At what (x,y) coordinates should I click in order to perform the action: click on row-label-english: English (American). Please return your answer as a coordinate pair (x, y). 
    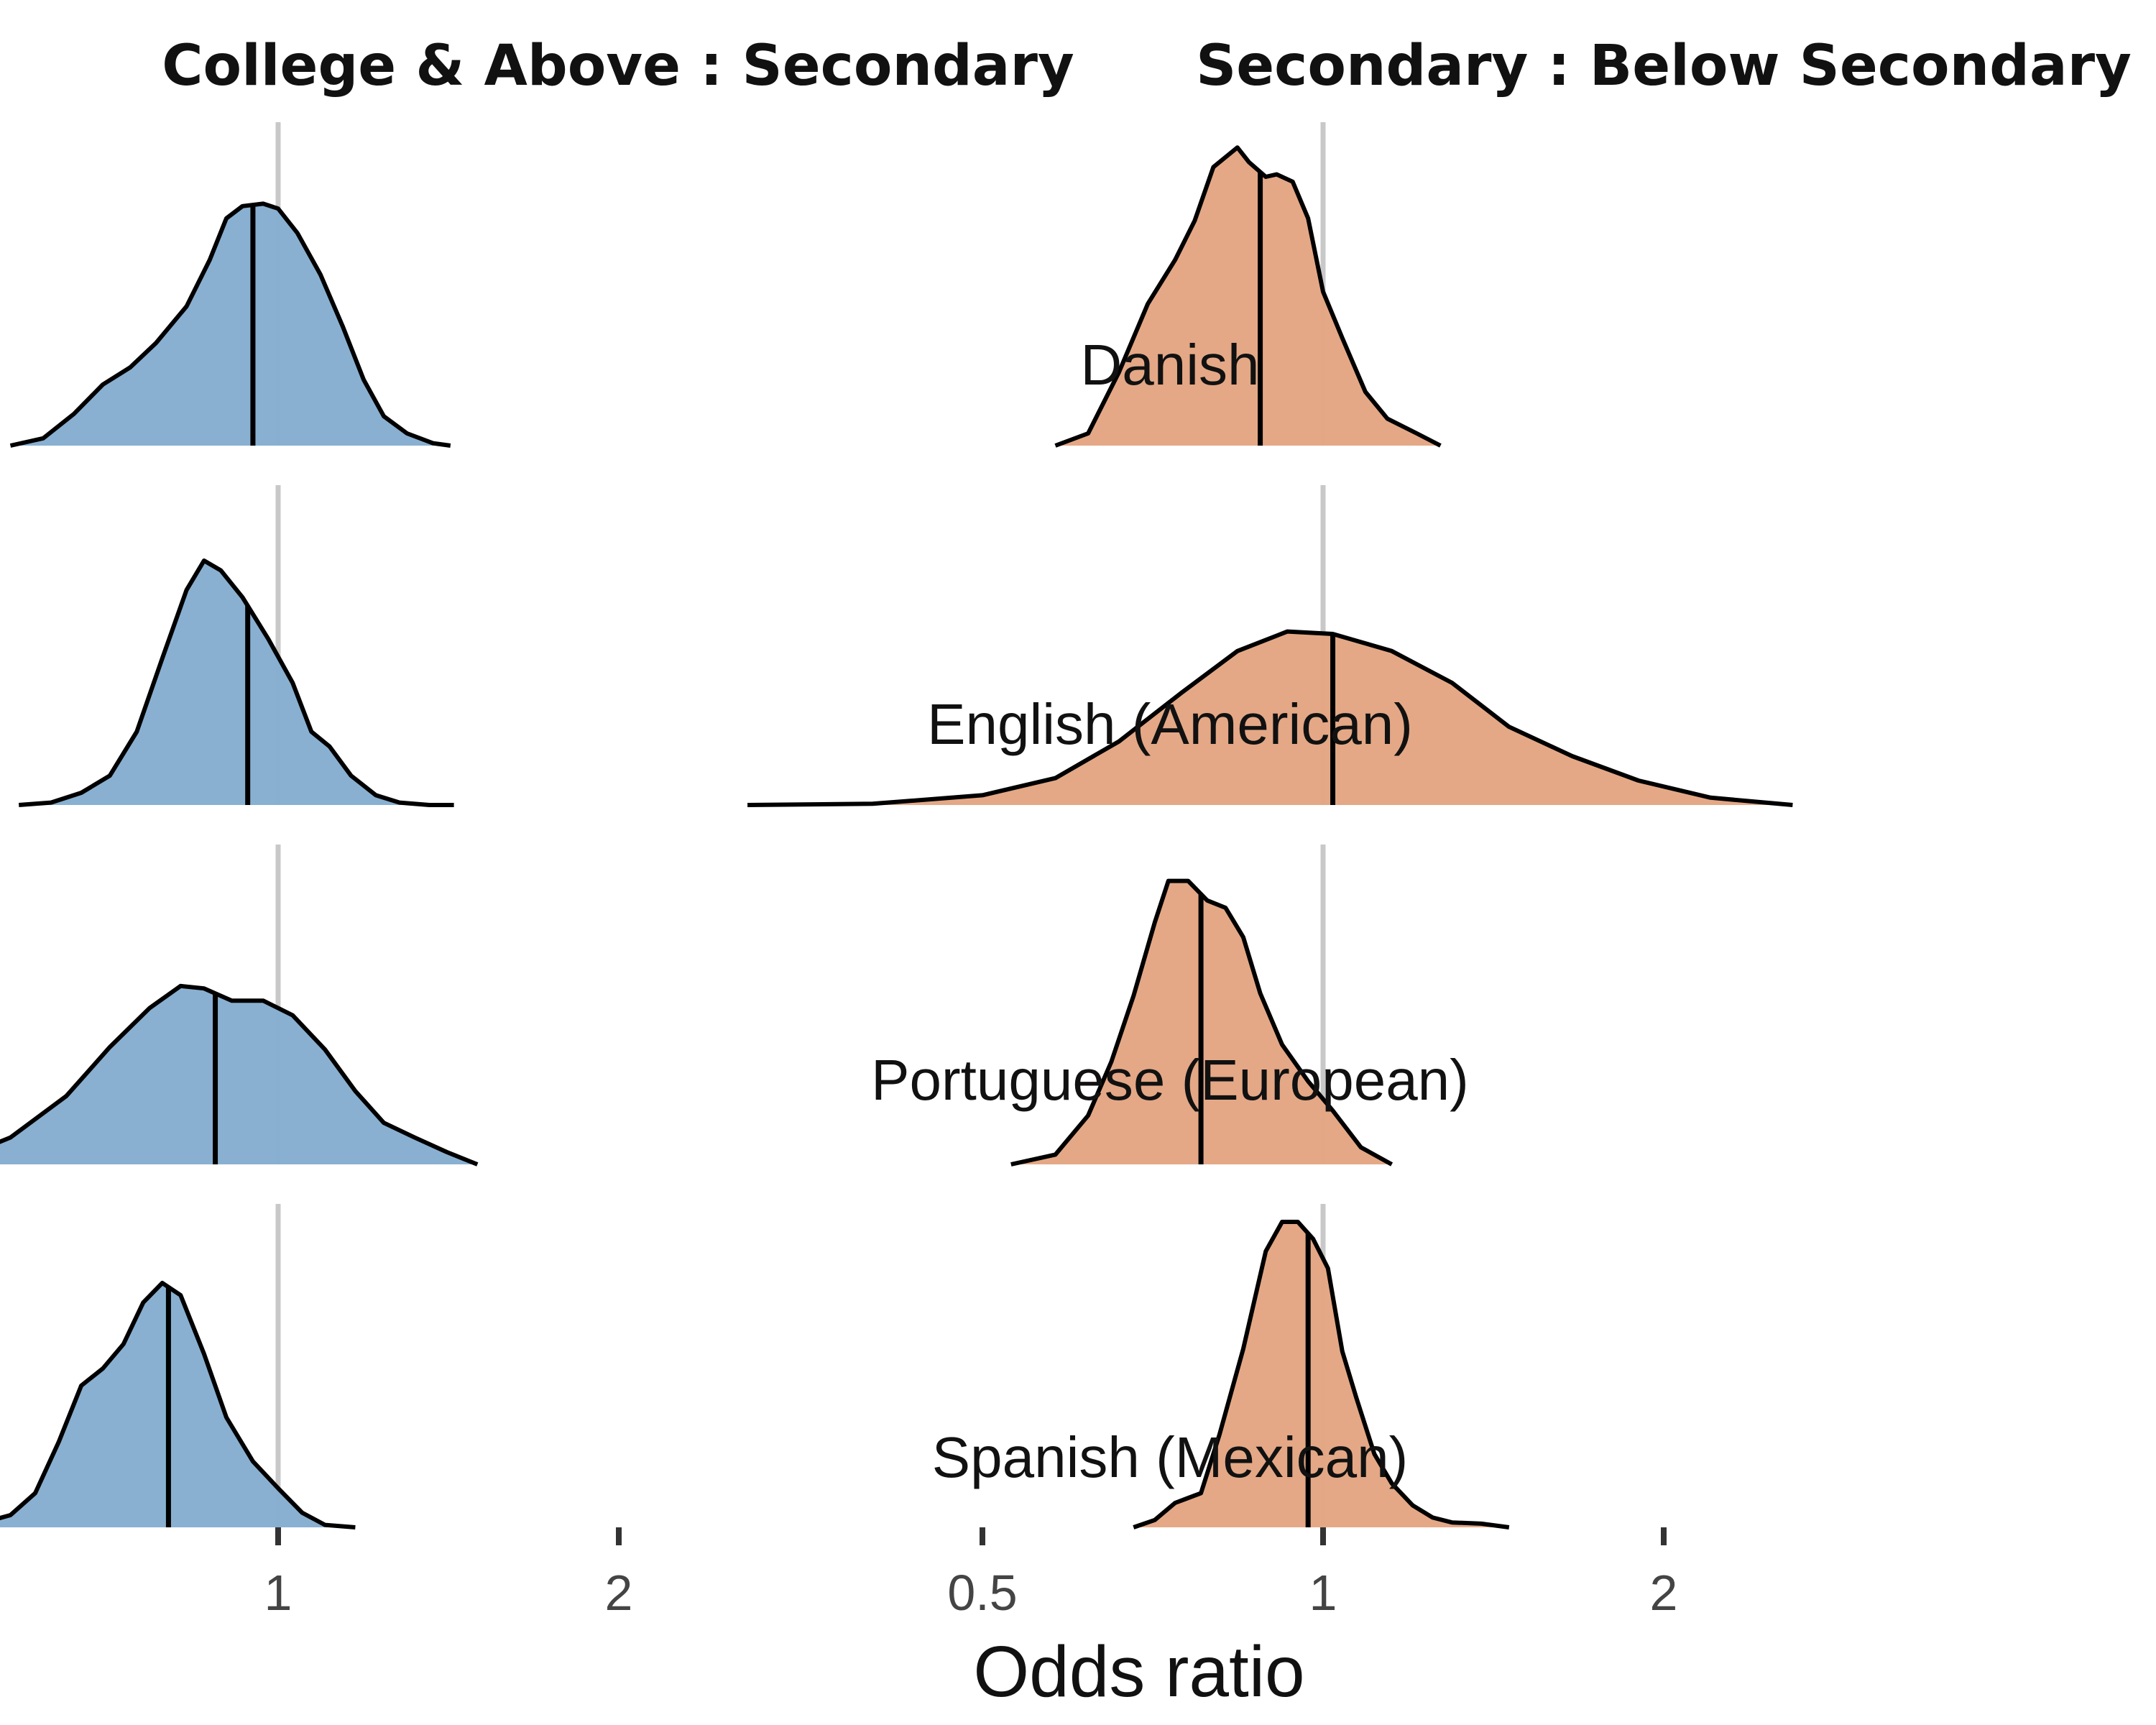
    Looking at the image, I should click on (1170, 724).